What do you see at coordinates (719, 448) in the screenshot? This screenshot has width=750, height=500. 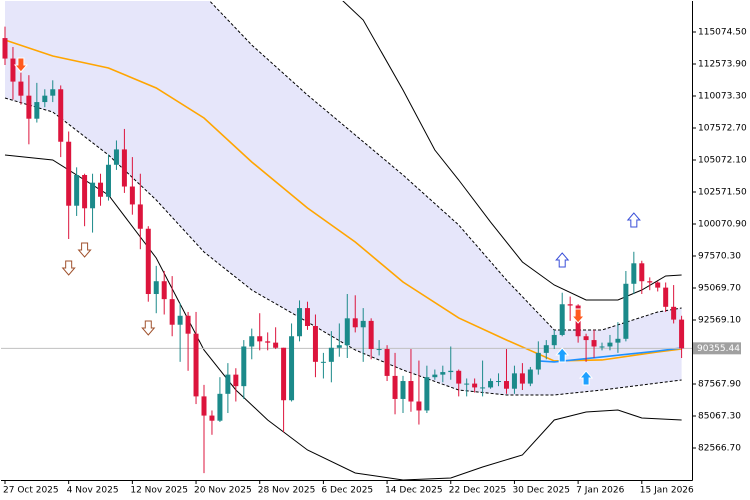 I see `y-tick-label: 82566.70` at bounding box center [719, 448].